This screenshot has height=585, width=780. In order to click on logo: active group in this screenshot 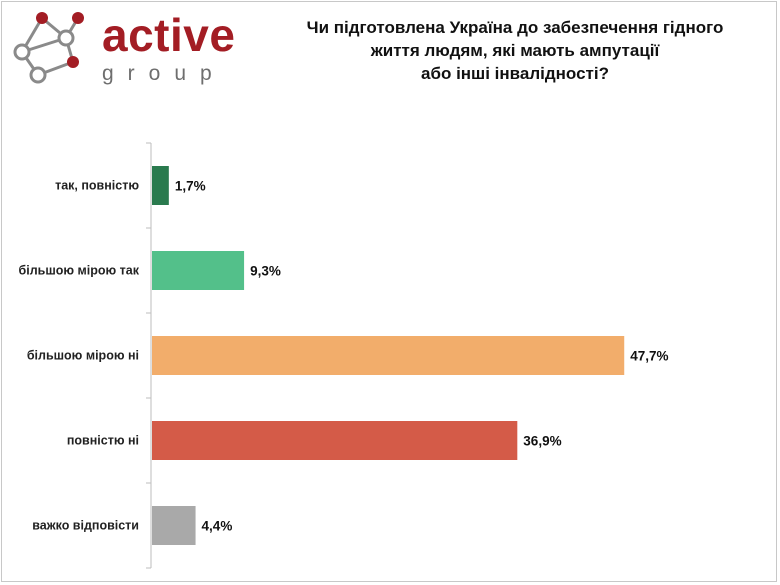, I will do `click(121, 48)`.